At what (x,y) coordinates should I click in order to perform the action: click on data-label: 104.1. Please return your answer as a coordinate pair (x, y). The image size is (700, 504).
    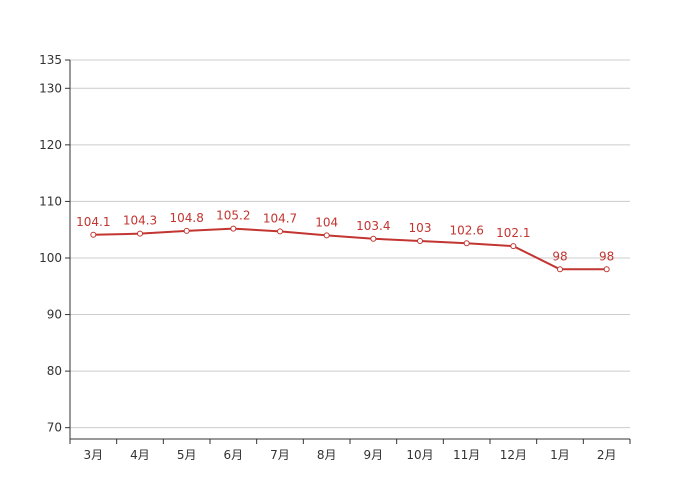
    Looking at the image, I should click on (93, 222).